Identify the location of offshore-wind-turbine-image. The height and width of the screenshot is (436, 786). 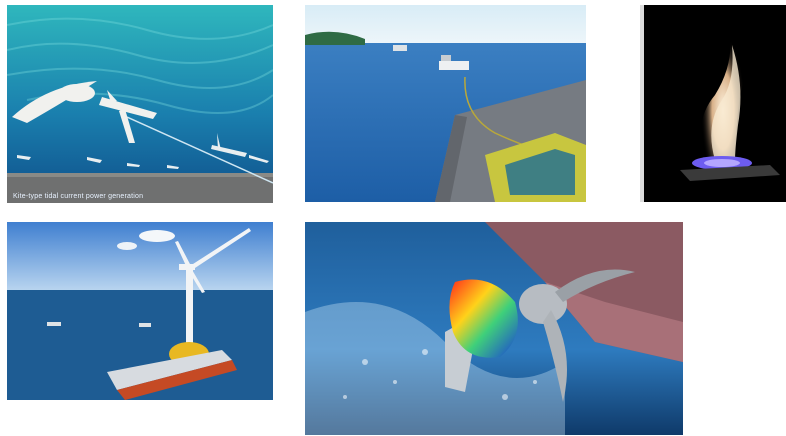
(140, 311).